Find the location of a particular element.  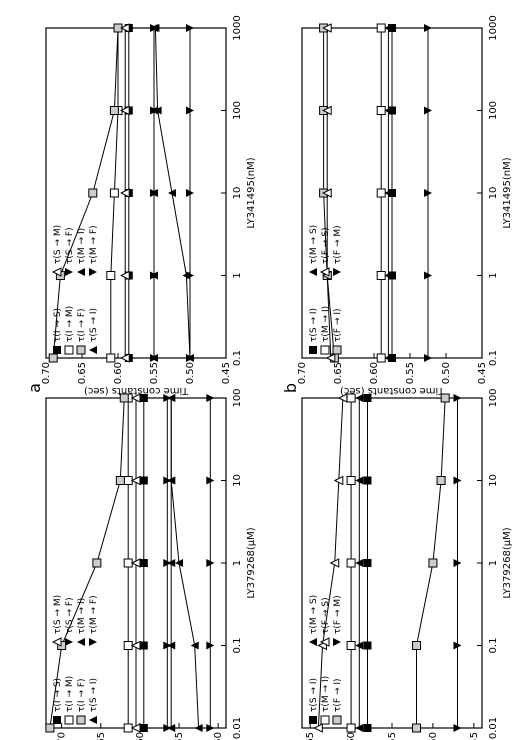

x-tick-label: 100 is located at coordinates (493, 110).